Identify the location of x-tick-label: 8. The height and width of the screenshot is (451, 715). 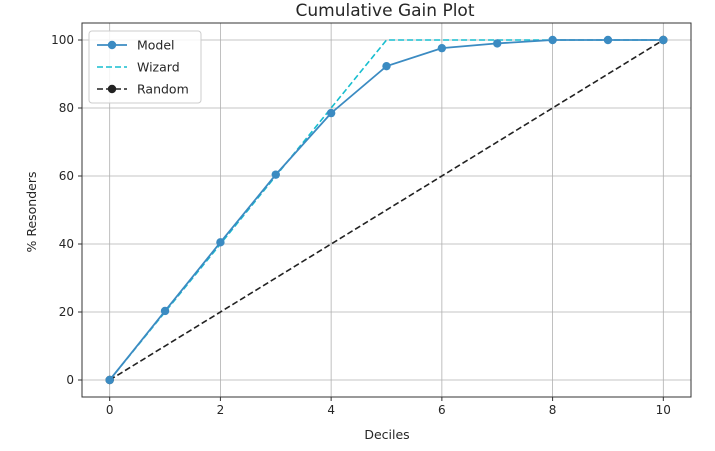
(553, 410).